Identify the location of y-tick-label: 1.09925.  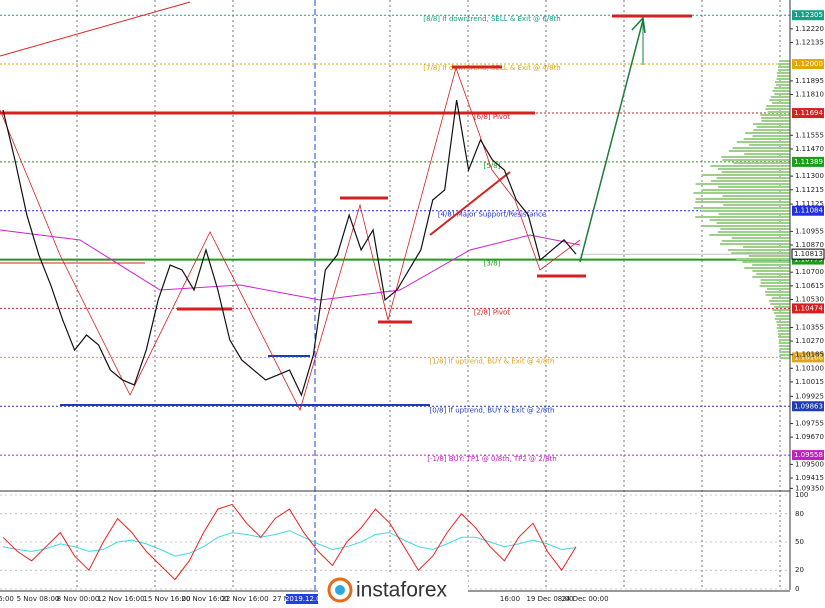
(809, 396).